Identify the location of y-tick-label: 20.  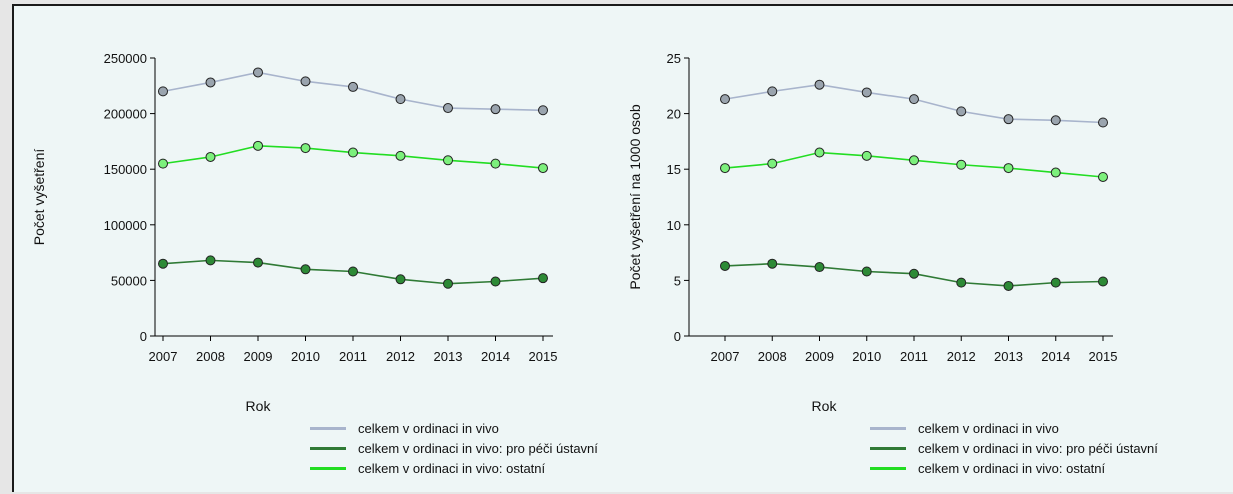
(674, 114).